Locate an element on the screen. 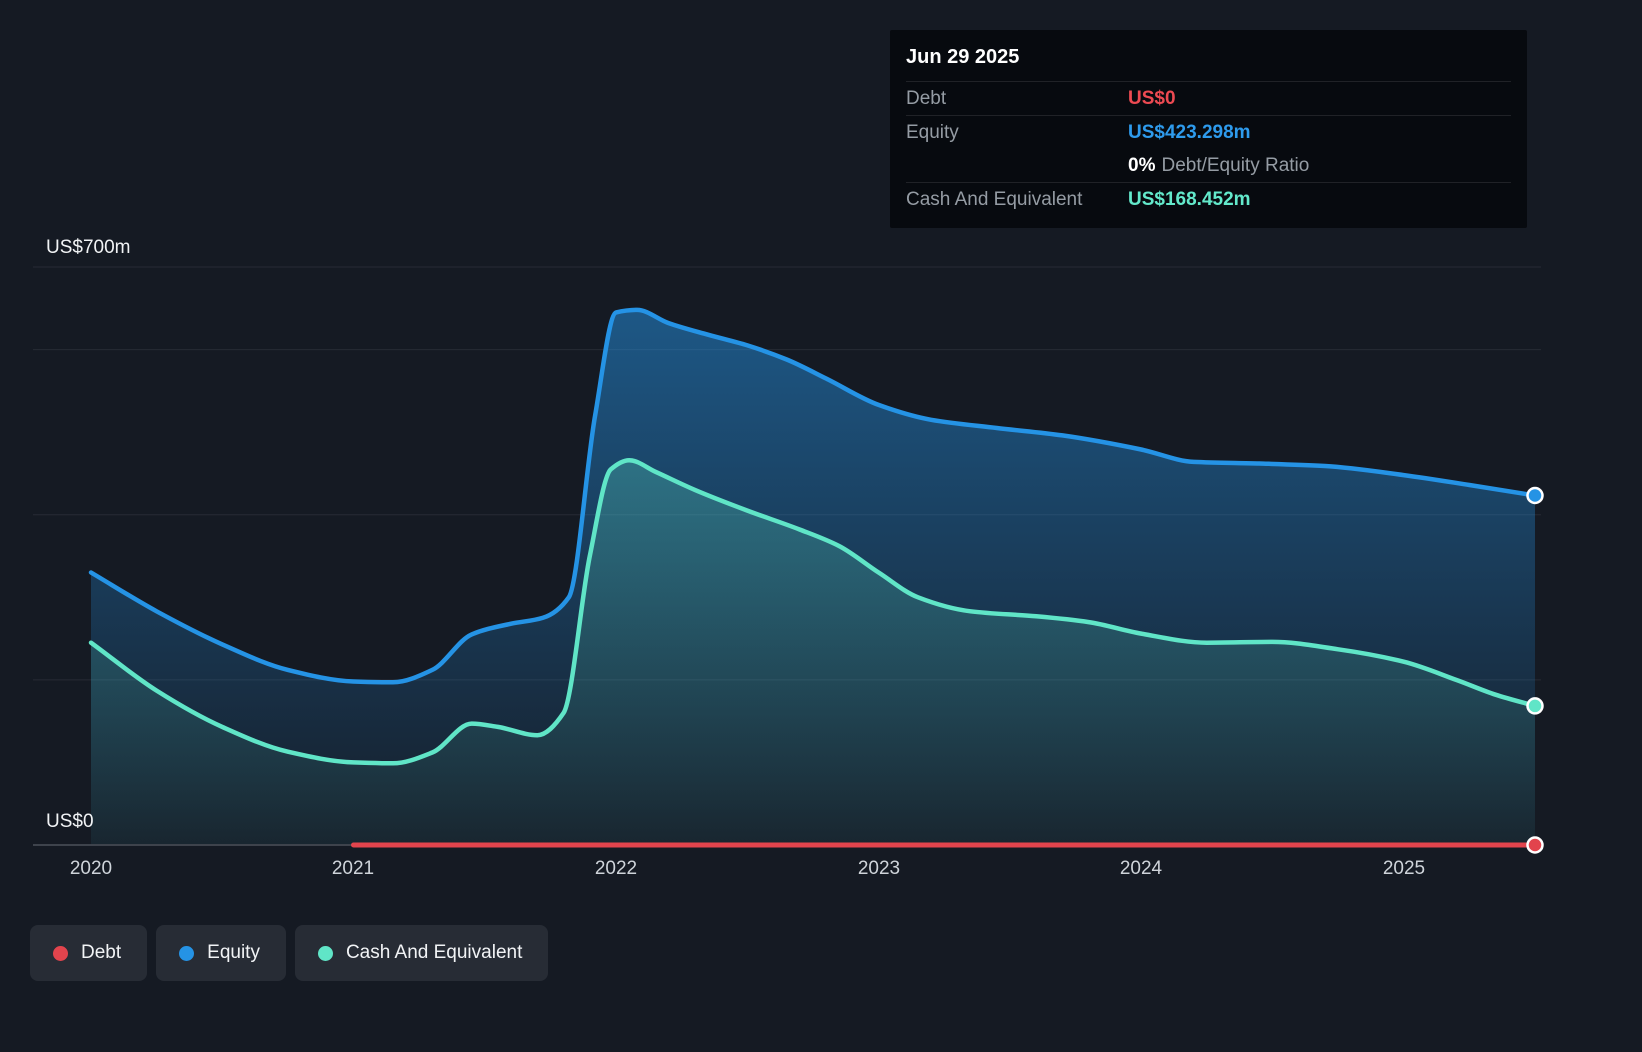 The height and width of the screenshot is (1052, 1642). tooltip-row-cash: Cash And Equivalent US$168.452m is located at coordinates (1208, 199).